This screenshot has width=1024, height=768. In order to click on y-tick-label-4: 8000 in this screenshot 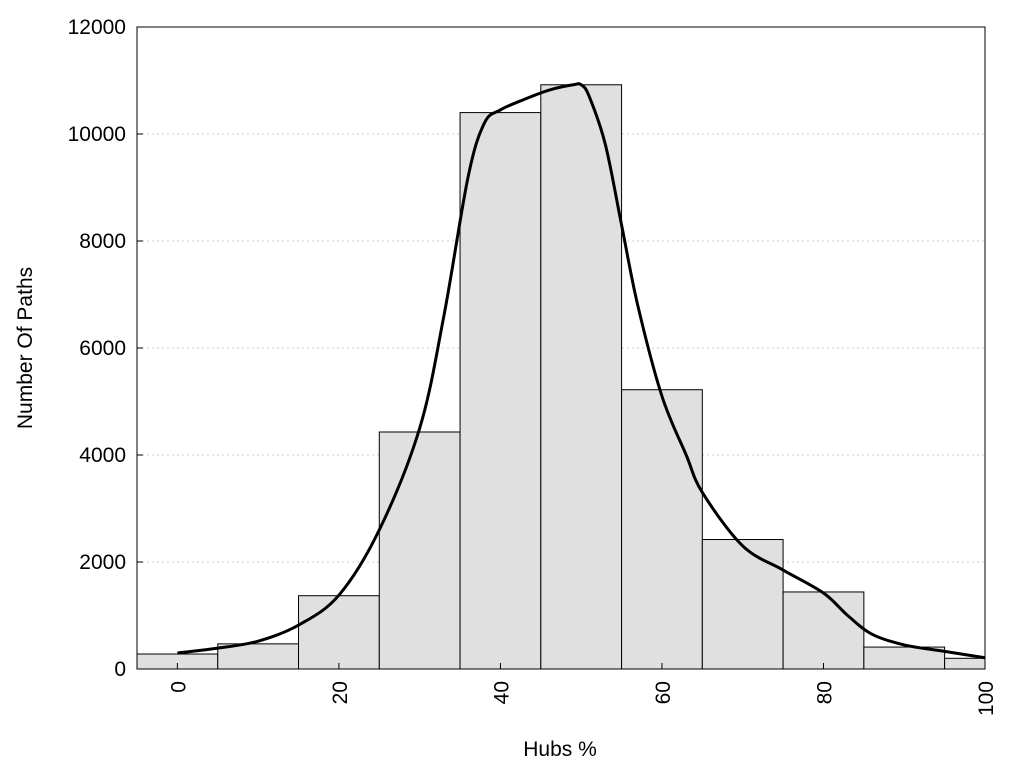, I will do `click(102, 241)`.